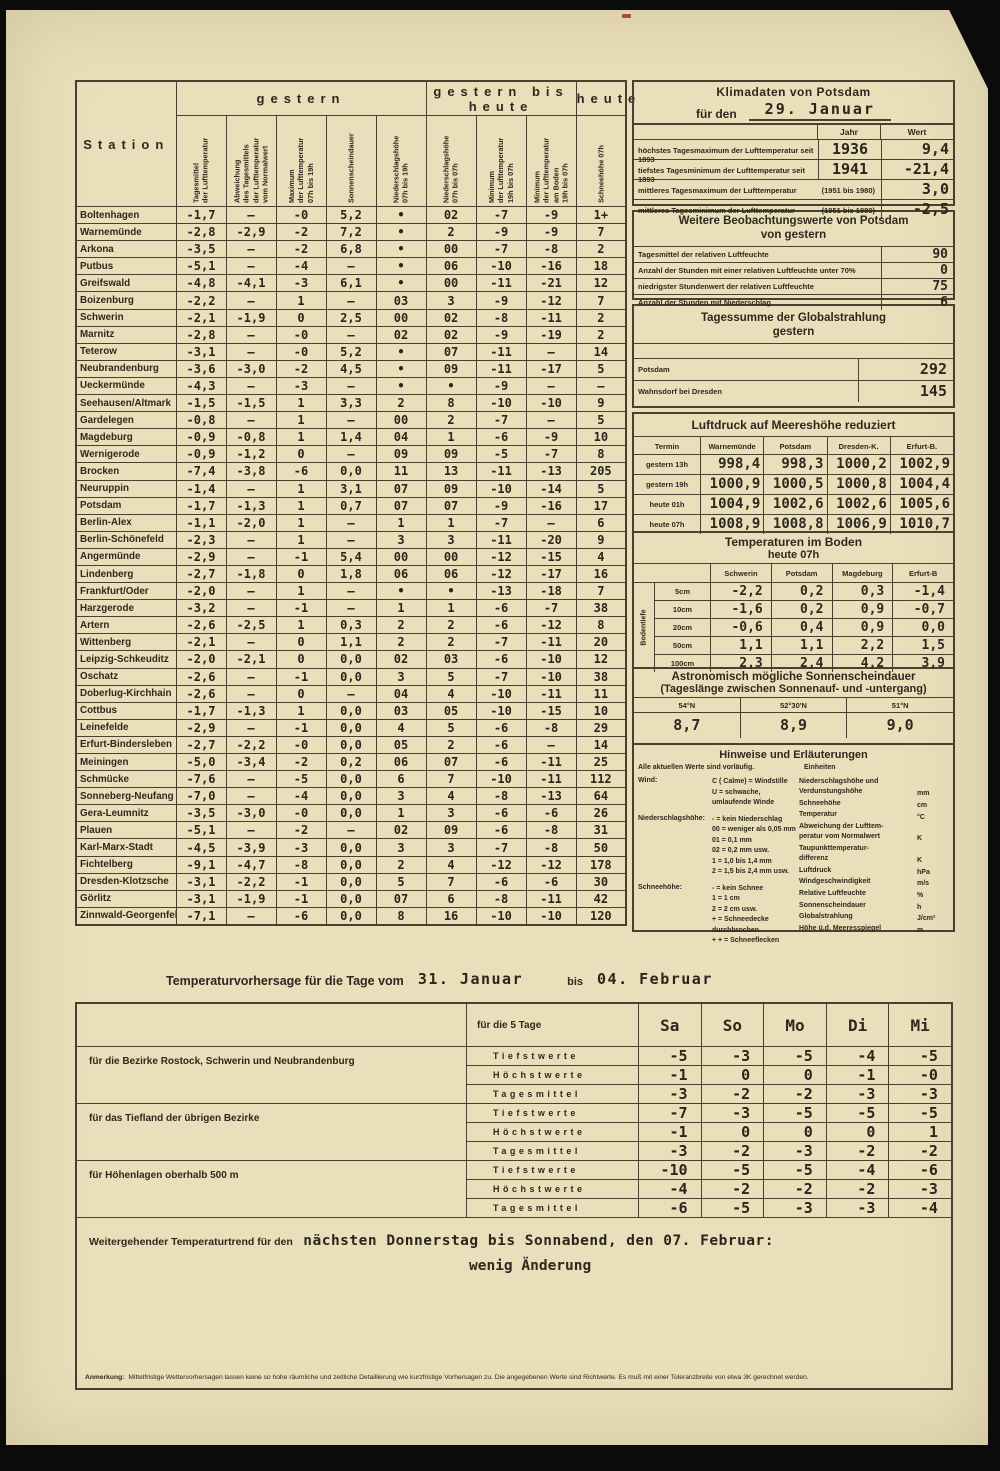  Describe the element at coordinates (553, 1151) in the screenshot. I see `metric-label: Tagesmittel` at that location.